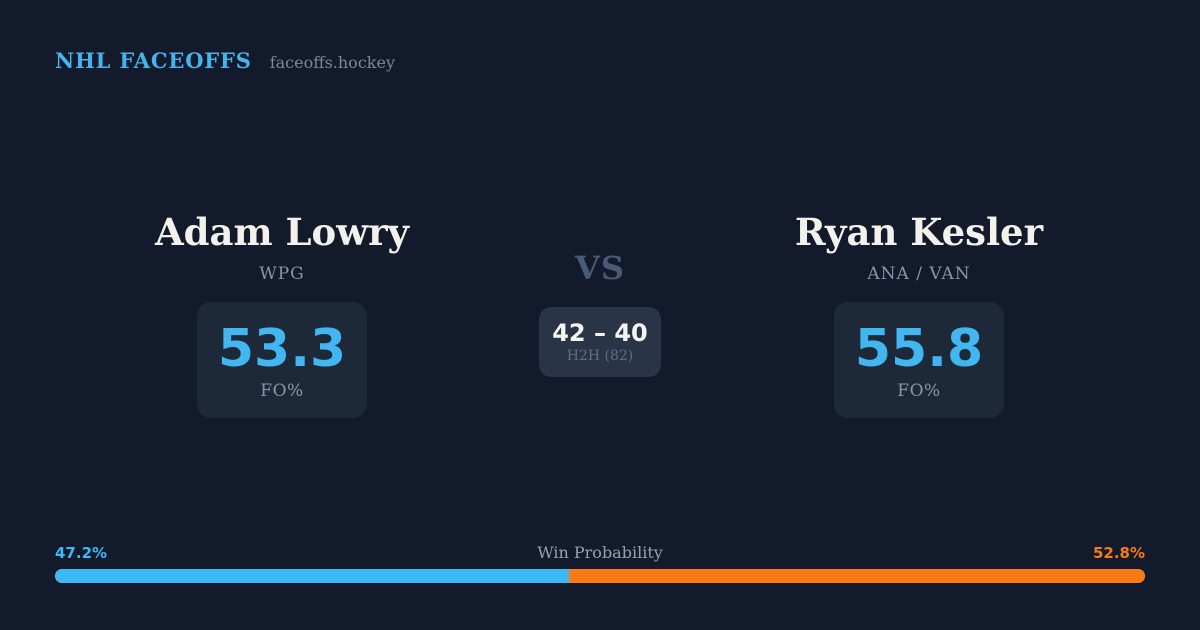  I want to click on player-right-name: Ryan Kesler, so click(919, 232).